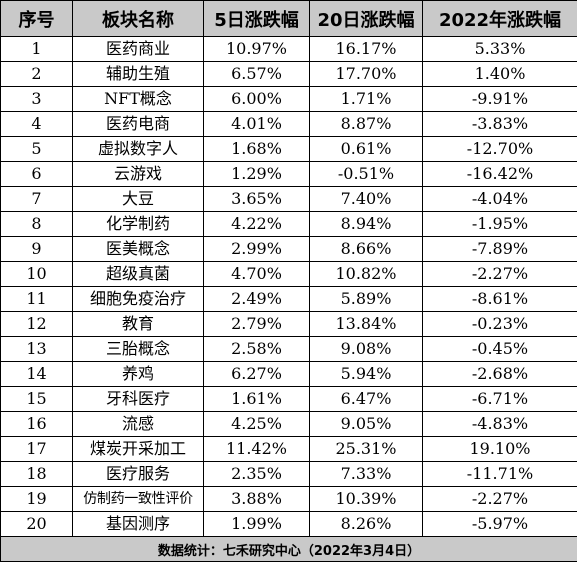 The height and width of the screenshot is (562, 577). What do you see at coordinates (366, 524) in the screenshot?
I see `change-20day: 8.26%` at bounding box center [366, 524].